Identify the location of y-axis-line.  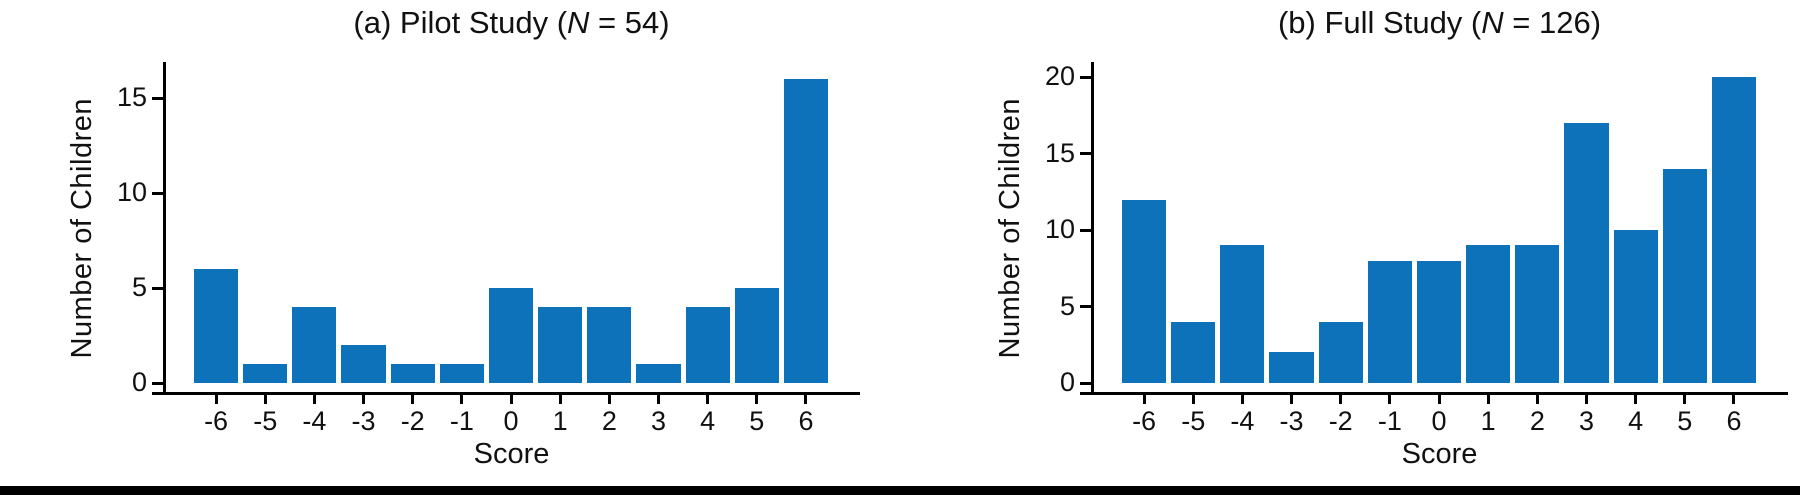
(164, 228).